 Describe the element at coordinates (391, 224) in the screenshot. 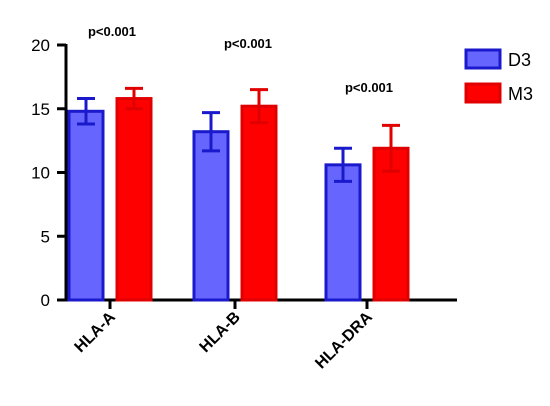

I see `bar-m3-hla-dra` at that location.